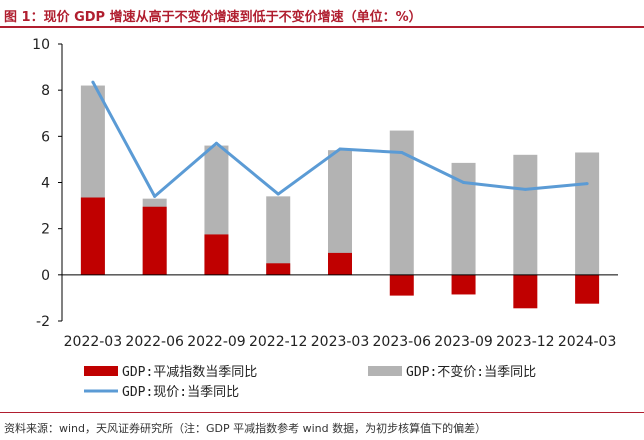 Image resolution: width=644 pixels, height=440 pixels. I want to click on y-tick-label: 8, so click(45, 91).